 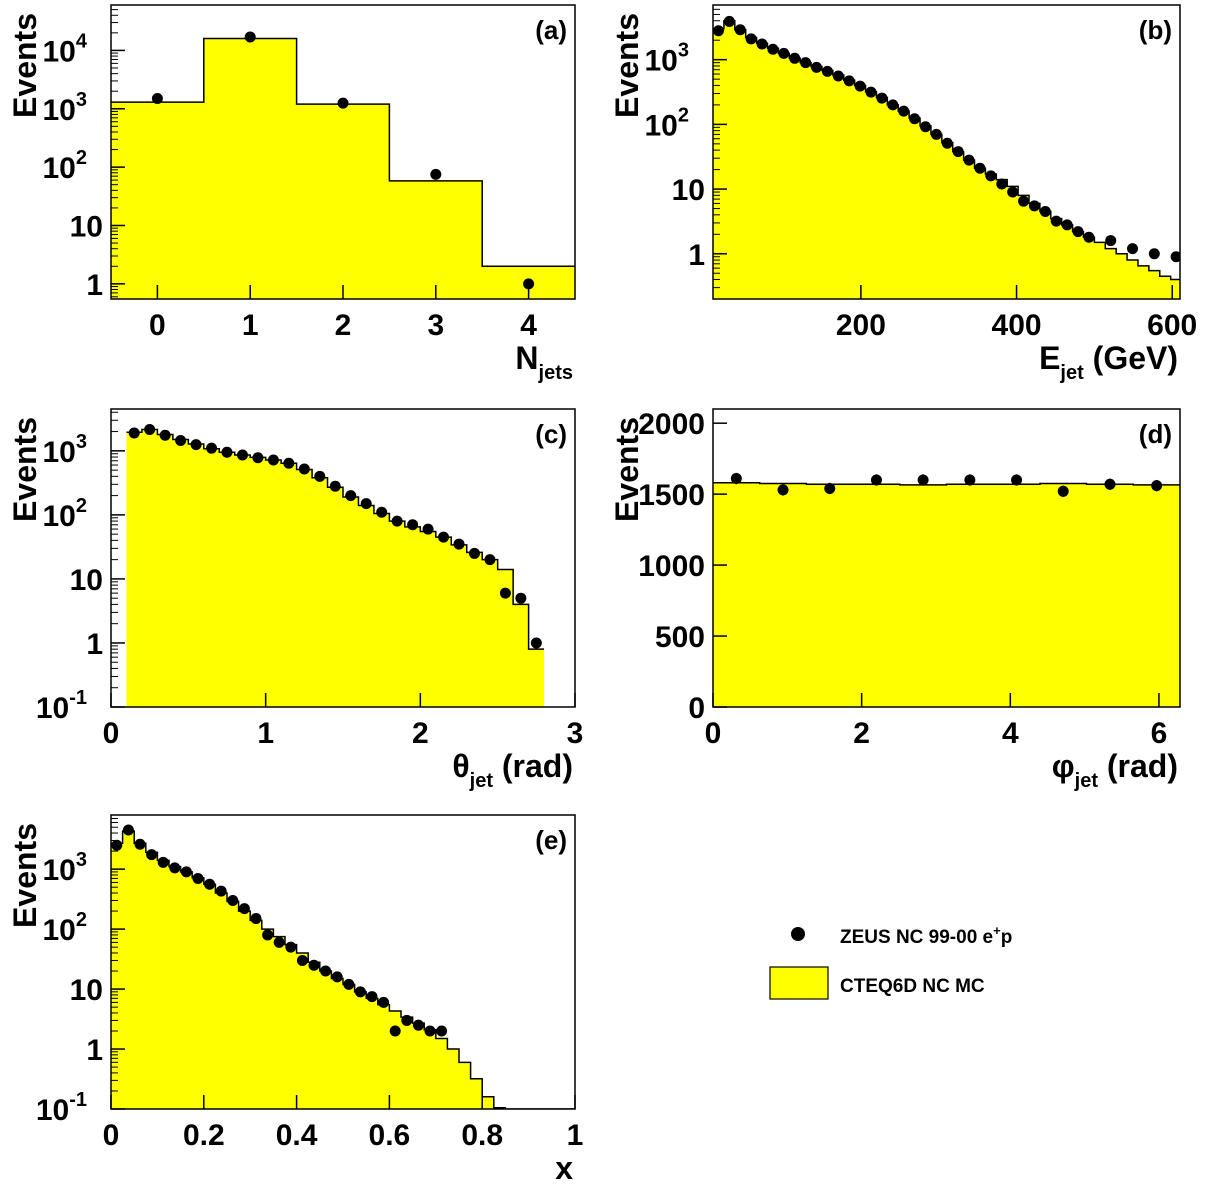 What do you see at coordinates (890, 961) in the screenshot?
I see `legend: ZEUS NC 99-00 e+p CTEQ6D NC MC` at bounding box center [890, 961].